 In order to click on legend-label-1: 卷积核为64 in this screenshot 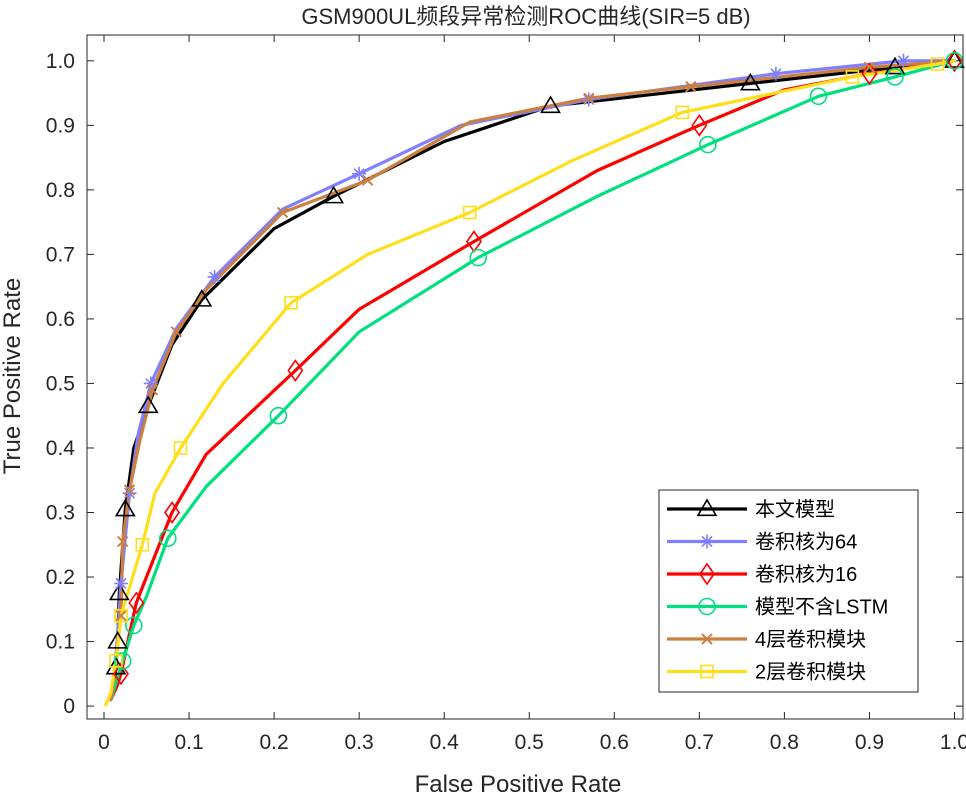, I will do `click(806, 542)`.